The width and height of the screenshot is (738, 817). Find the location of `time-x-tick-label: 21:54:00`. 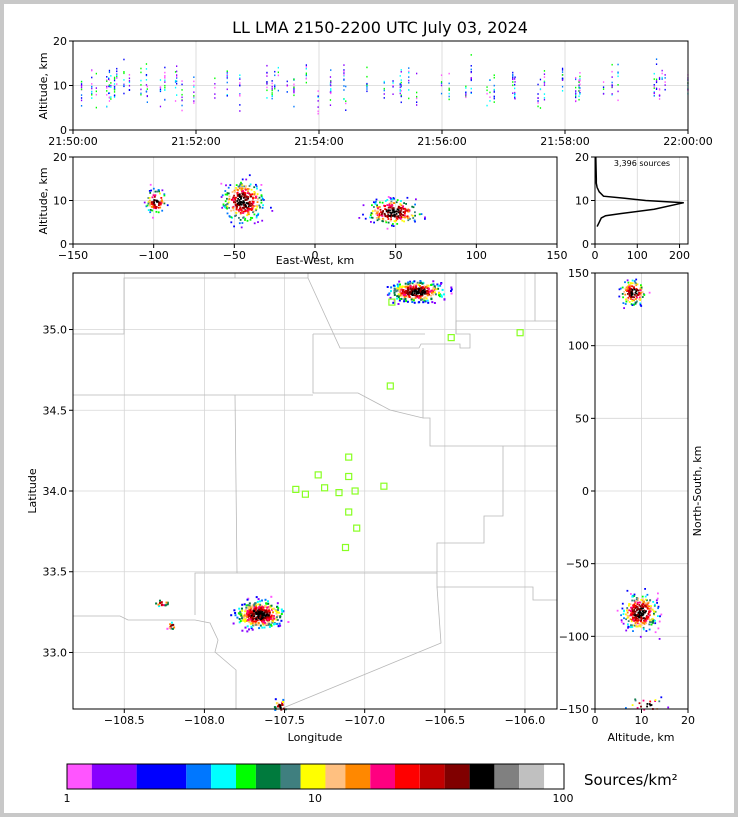

time-x-tick-label: 21:54:00 is located at coordinates (318, 141).